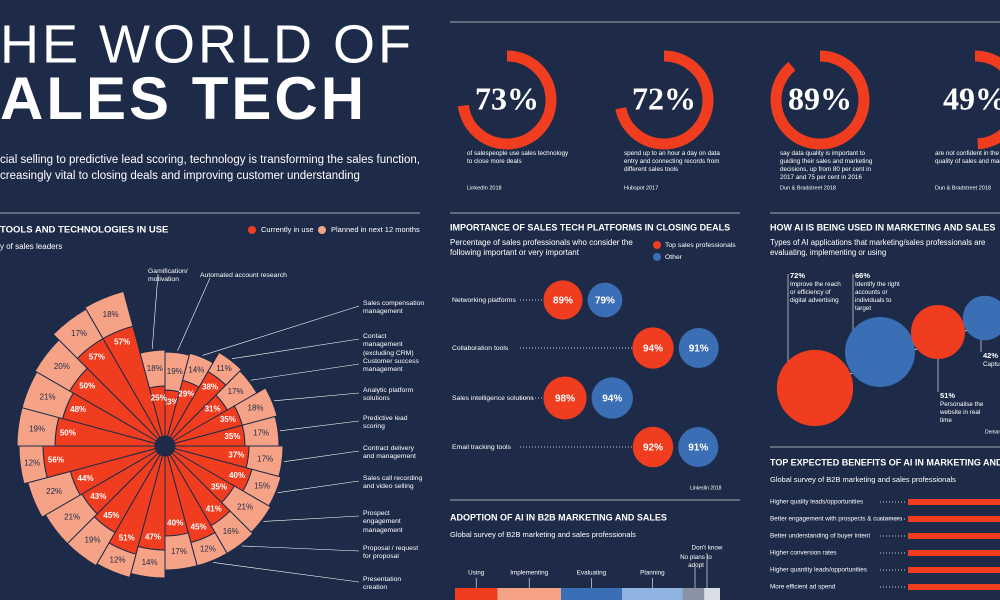  What do you see at coordinates (31, 246) in the screenshot?
I see `chart-subtitle: y of sales leaders` at bounding box center [31, 246].